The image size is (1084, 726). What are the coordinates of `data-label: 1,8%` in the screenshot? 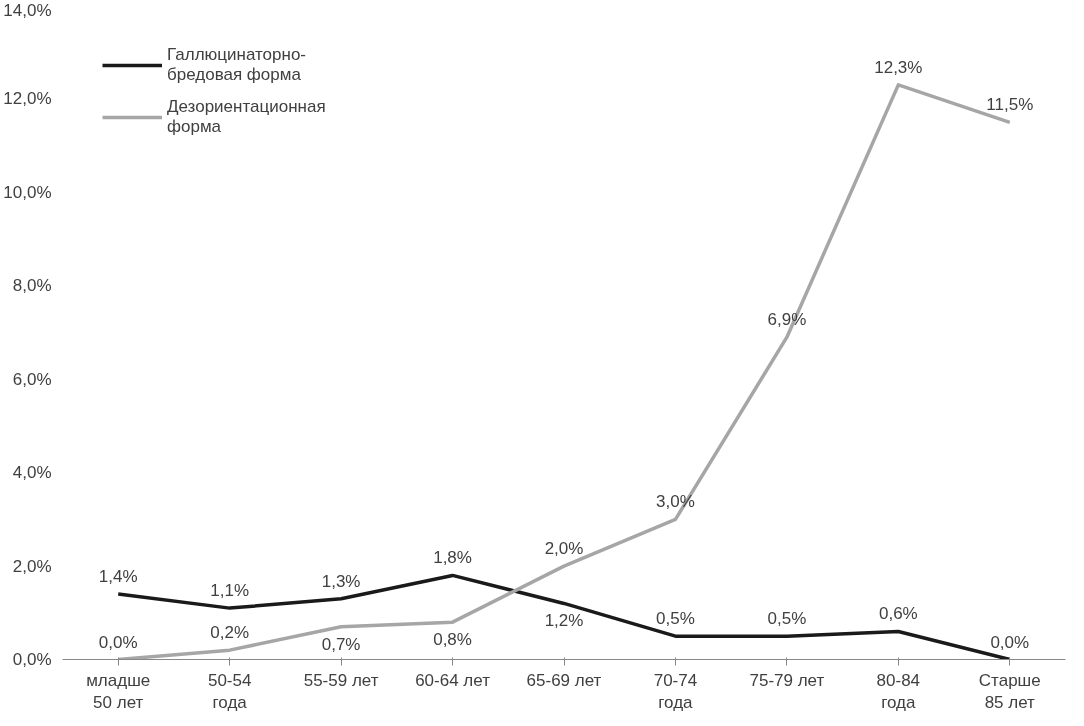 It's located at (452, 558).